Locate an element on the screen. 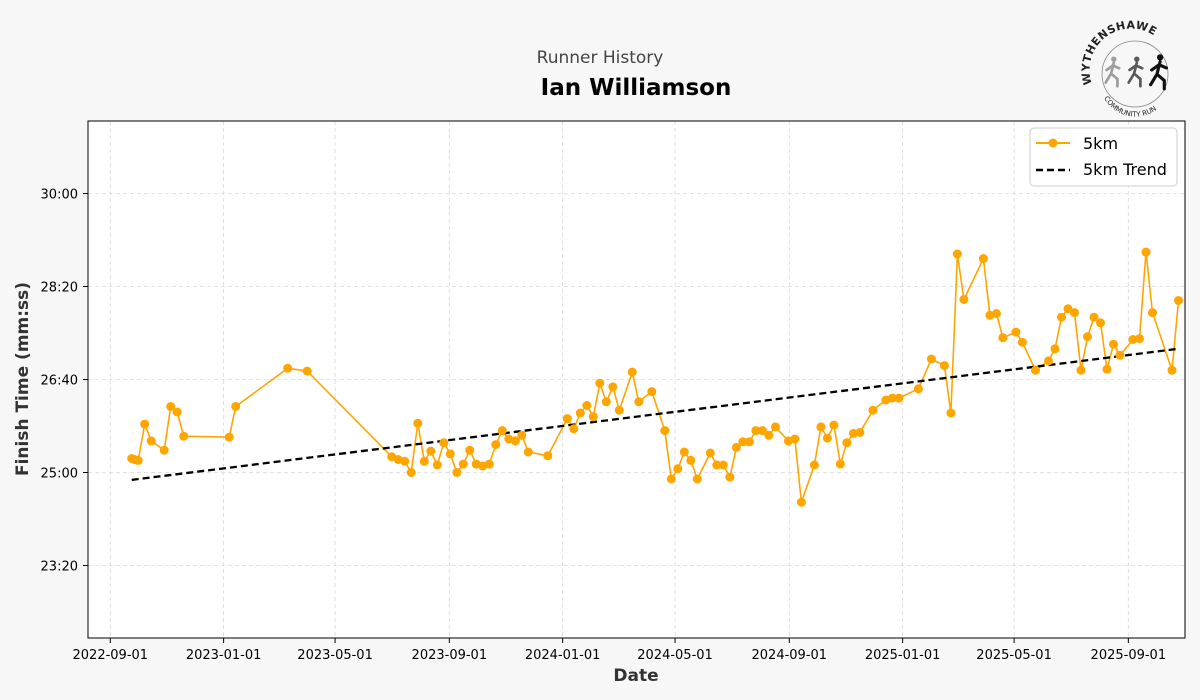  chart-title: Ian Williamson is located at coordinates (636, 88).